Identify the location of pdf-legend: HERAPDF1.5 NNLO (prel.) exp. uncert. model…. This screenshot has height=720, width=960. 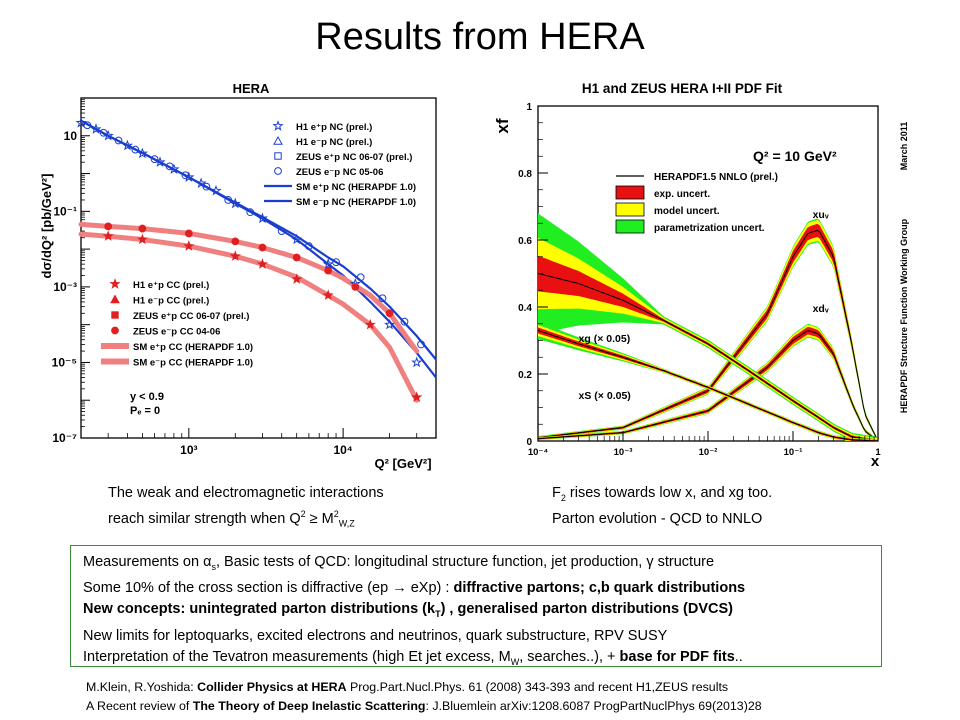
(696, 203).